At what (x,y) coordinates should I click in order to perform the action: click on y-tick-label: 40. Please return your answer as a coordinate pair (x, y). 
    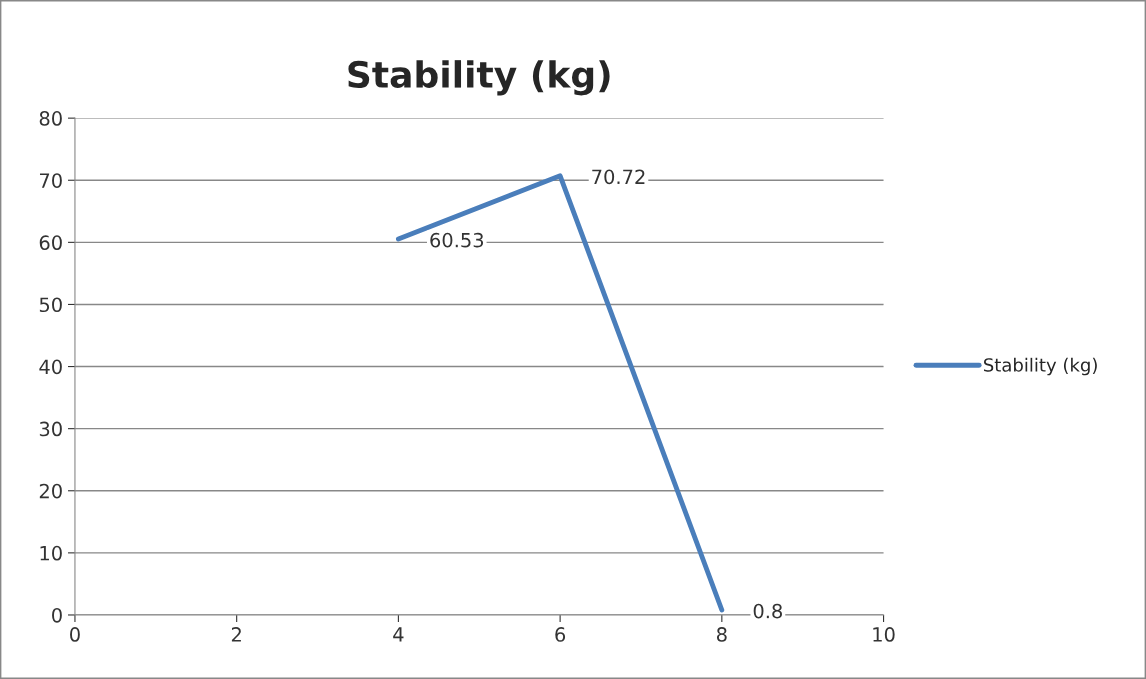
    Looking at the image, I should click on (50, 367).